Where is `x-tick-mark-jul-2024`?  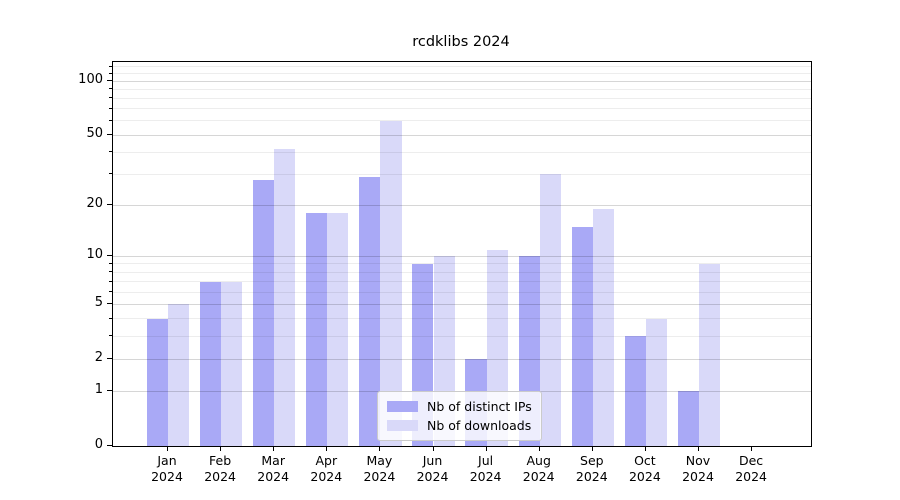 x-tick-mark-jul-2024 is located at coordinates (486, 448).